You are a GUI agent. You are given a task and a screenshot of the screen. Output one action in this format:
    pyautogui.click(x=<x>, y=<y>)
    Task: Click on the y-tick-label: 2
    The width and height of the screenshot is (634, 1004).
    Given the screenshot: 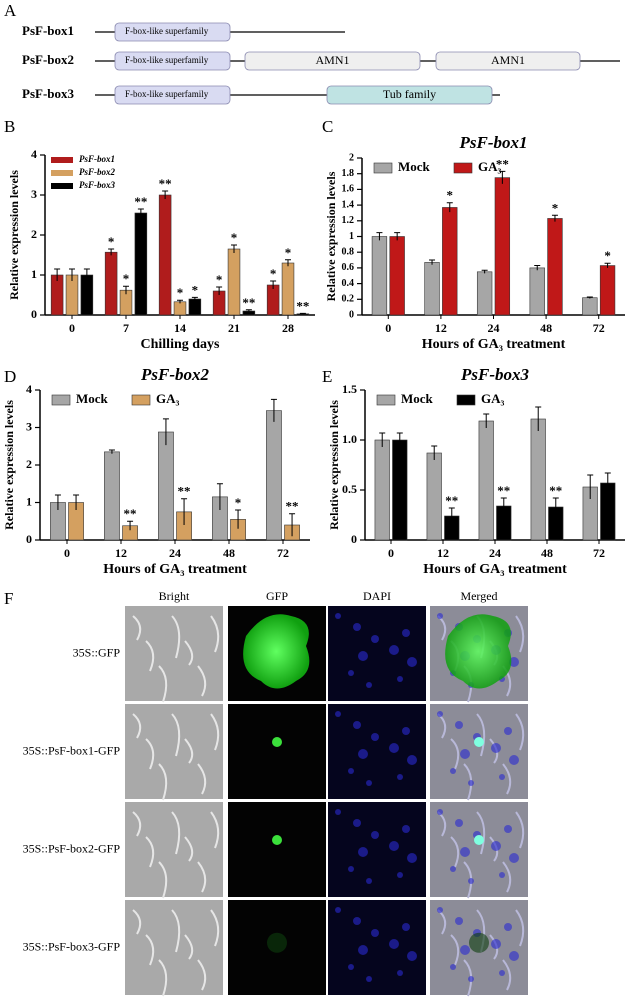 What is the action you would take?
    pyautogui.click(x=29, y=464)
    